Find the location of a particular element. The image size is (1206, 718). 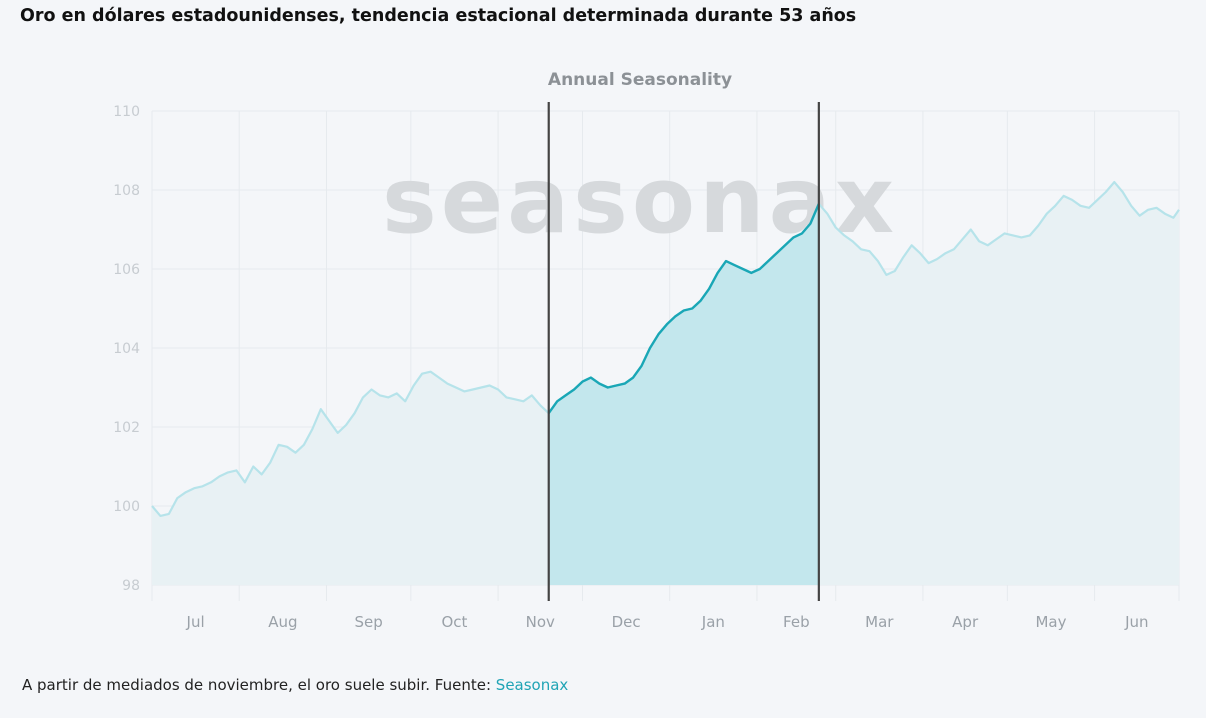

y-tick-label: 106 is located at coordinates (126, 270).